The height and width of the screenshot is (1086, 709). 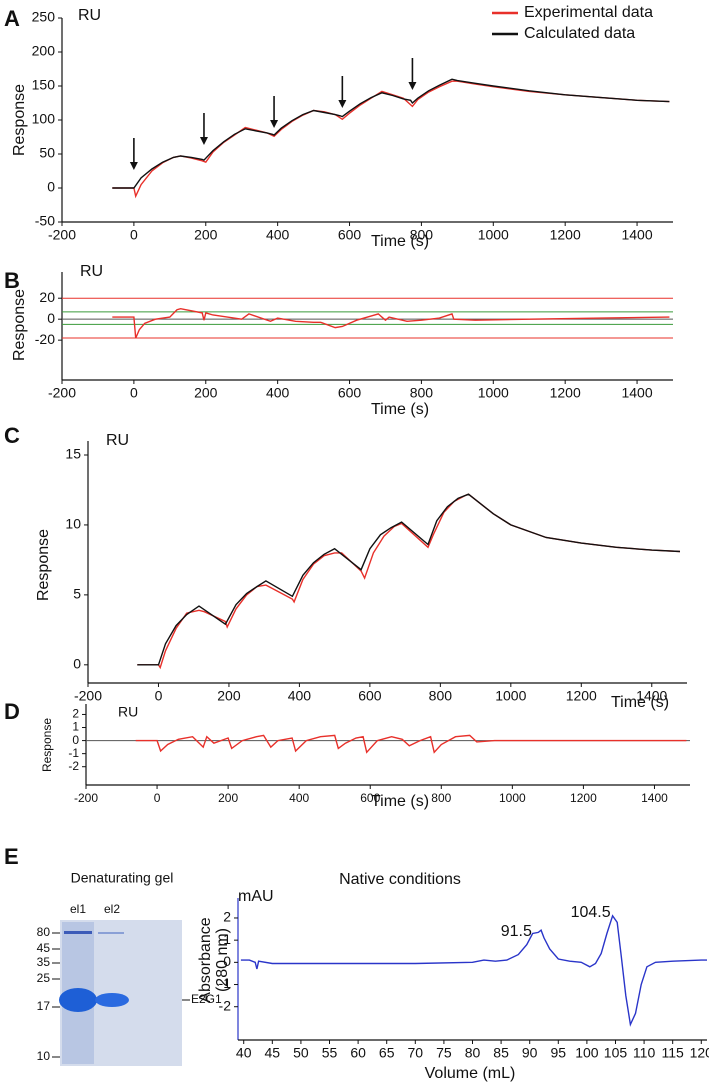 What do you see at coordinates (273, 1053) in the screenshot?
I see `x-tick-label: 45` at bounding box center [273, 1053].